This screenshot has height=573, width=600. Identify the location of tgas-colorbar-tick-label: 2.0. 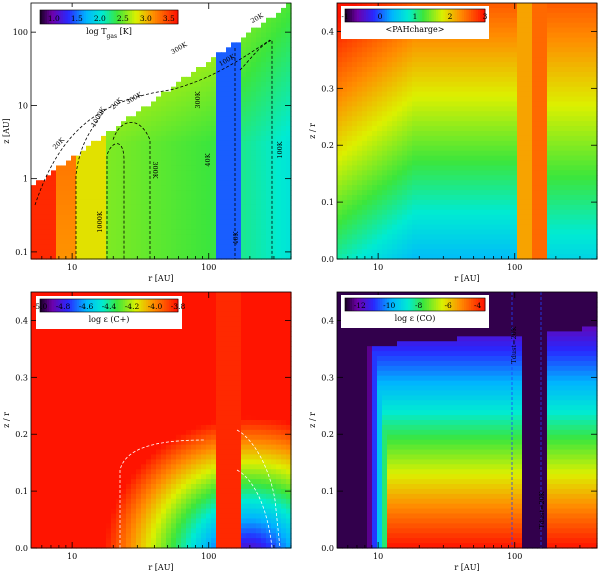
(100, 18).